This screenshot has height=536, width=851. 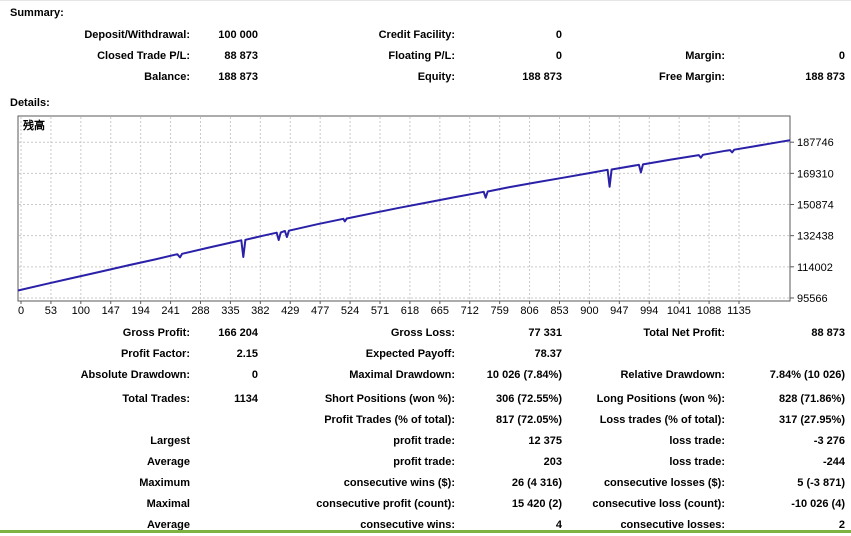 What do you see at coordinates (30, 103) in the screenshot?
I see `details-heading: Details:` at bounding box center [30, 103].